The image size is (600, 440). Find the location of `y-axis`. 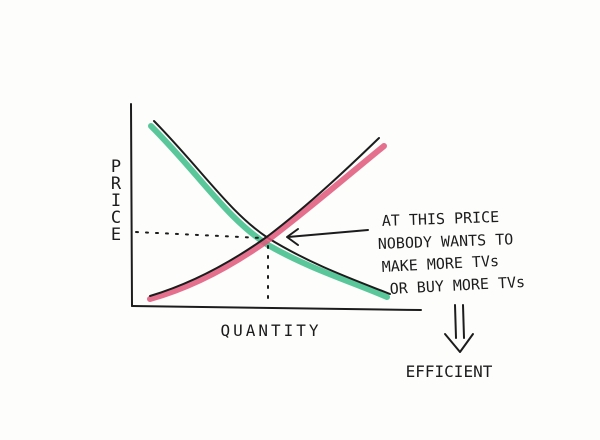

y-axis is located at coordinates (131, 205).